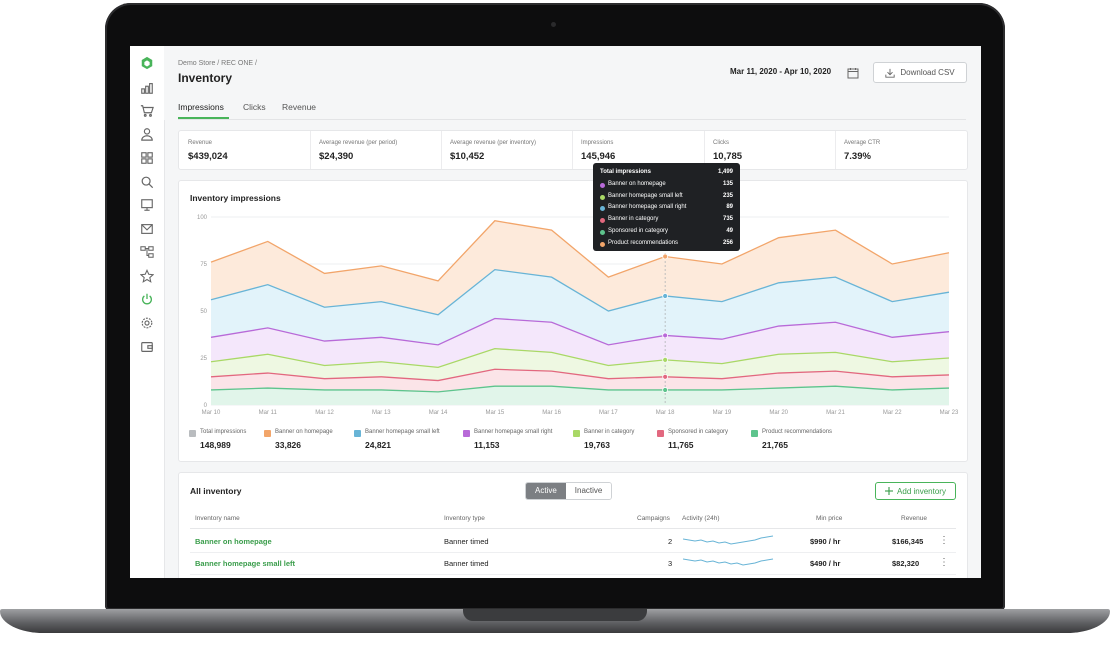  I want to click on tab-divider, so click(572, 119).